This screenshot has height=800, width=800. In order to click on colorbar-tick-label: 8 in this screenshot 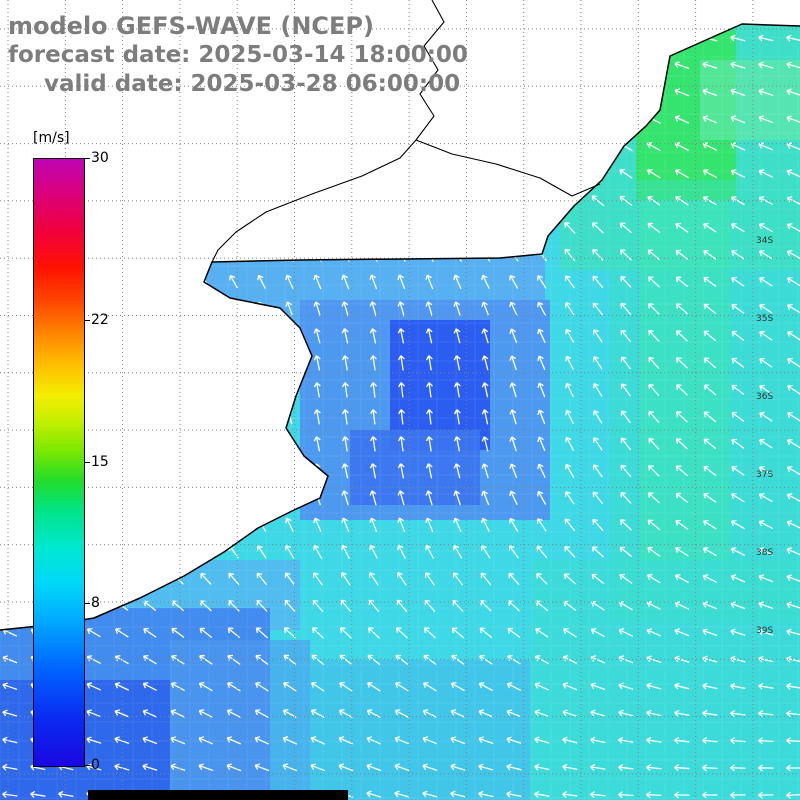, I will do `click(95, 603)`.